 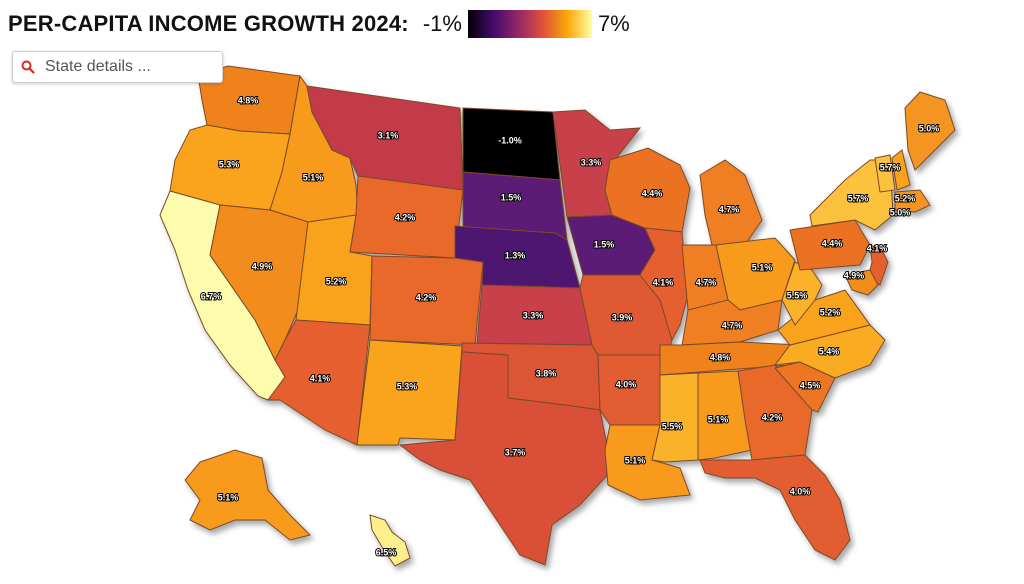 What do you see at coordinates (546, 373) in the screenshot?
I see `state-value-label-ok: 3.8%` at bounding box center [546, 373].